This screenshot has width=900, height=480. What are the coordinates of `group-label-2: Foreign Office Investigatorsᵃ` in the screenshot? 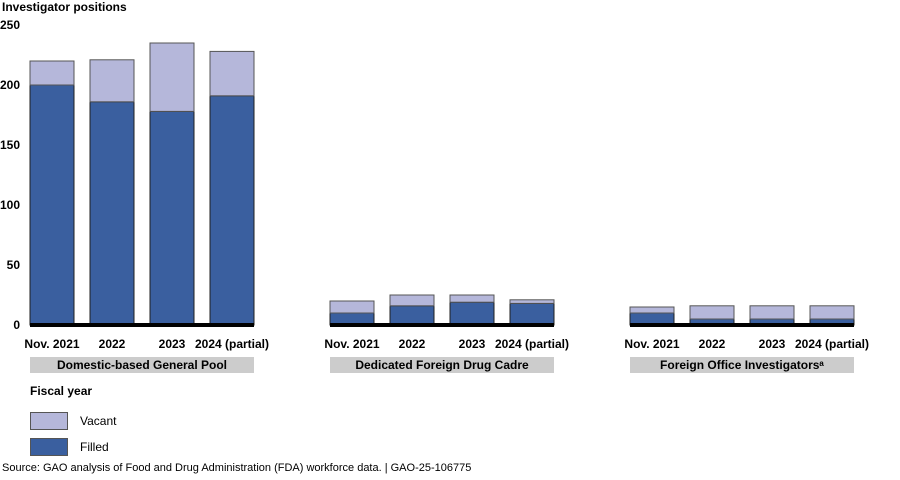 It's located at (742, 365).